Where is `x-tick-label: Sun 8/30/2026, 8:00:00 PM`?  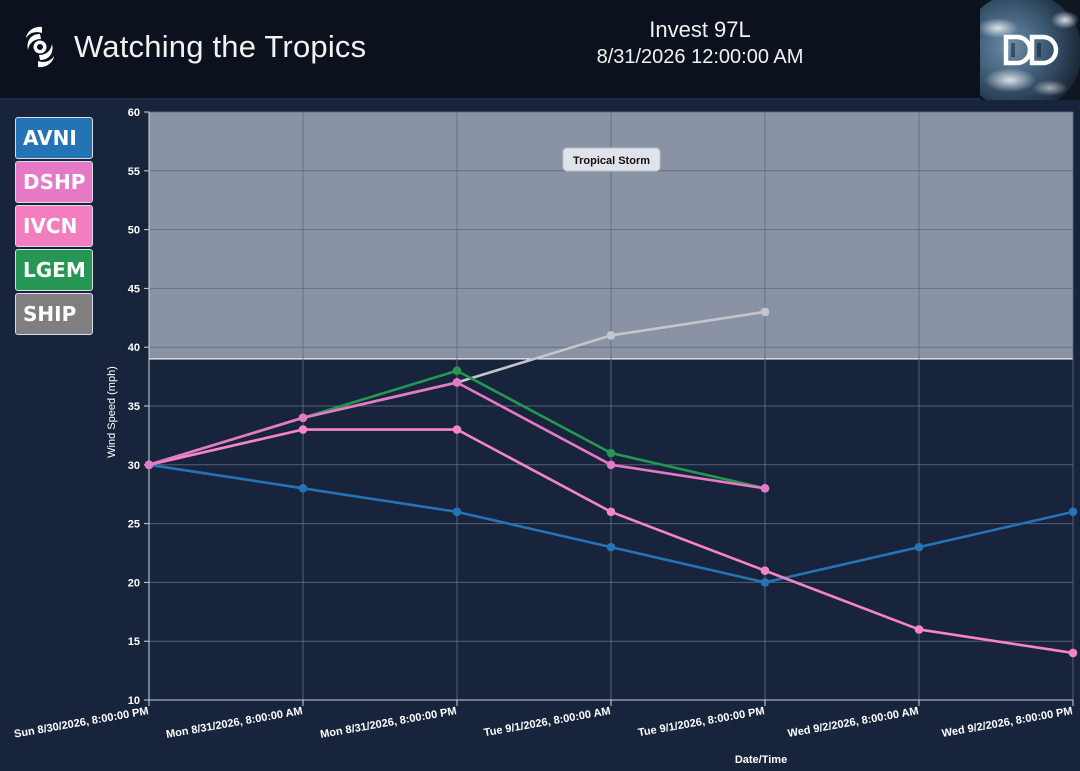
x-tick-label: Sun 8/30/2026, 8:00:00 PM is located at coordinates (81, 722).